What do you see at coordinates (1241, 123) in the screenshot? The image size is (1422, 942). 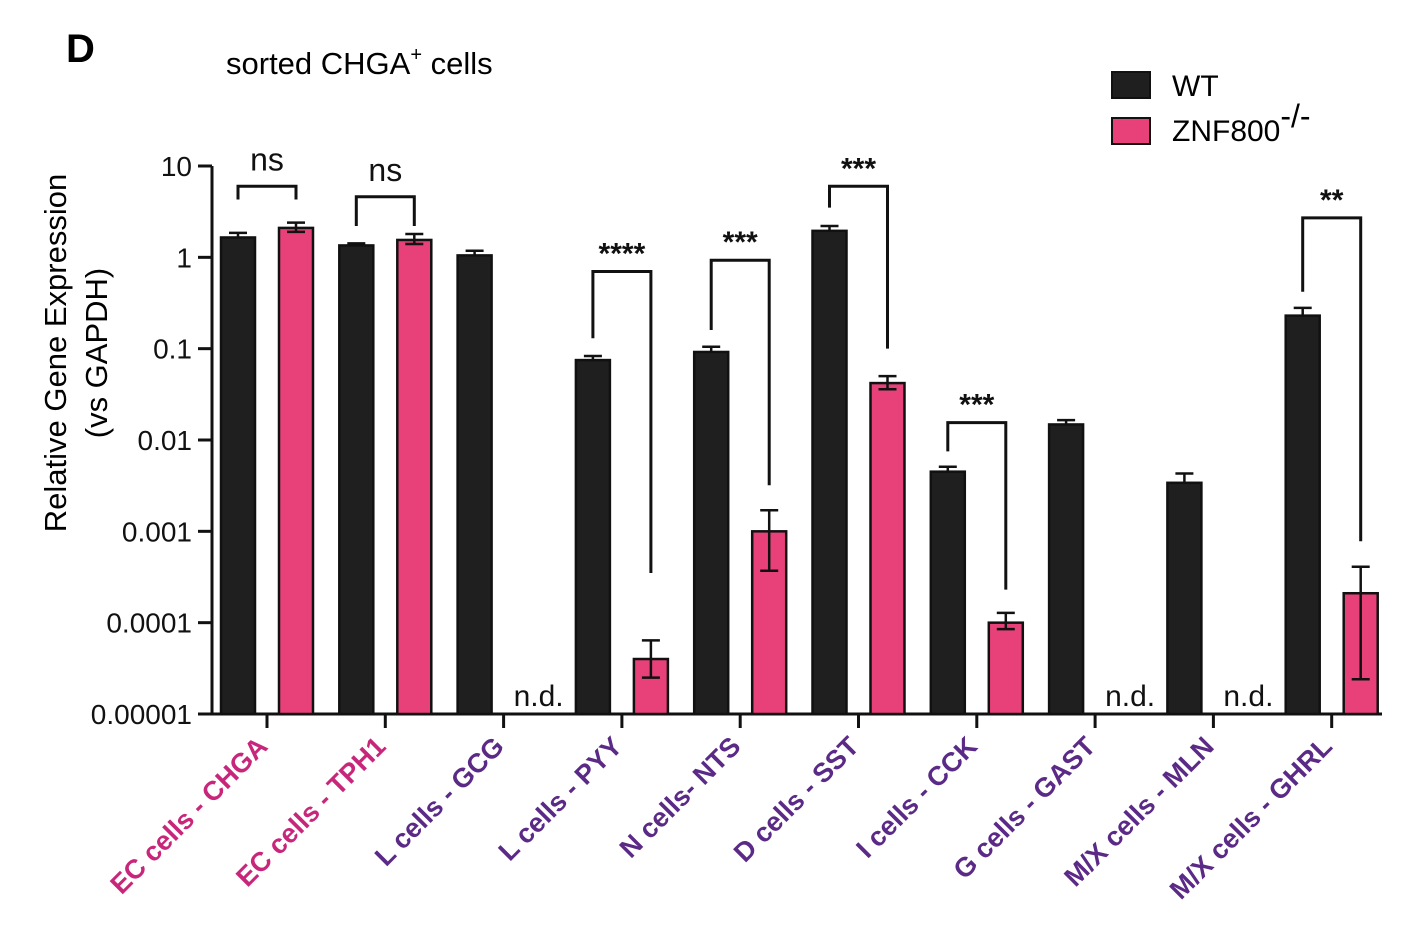 I see `legend-label-ko: ZNF800-/-` at bounding box center [1241, 123].